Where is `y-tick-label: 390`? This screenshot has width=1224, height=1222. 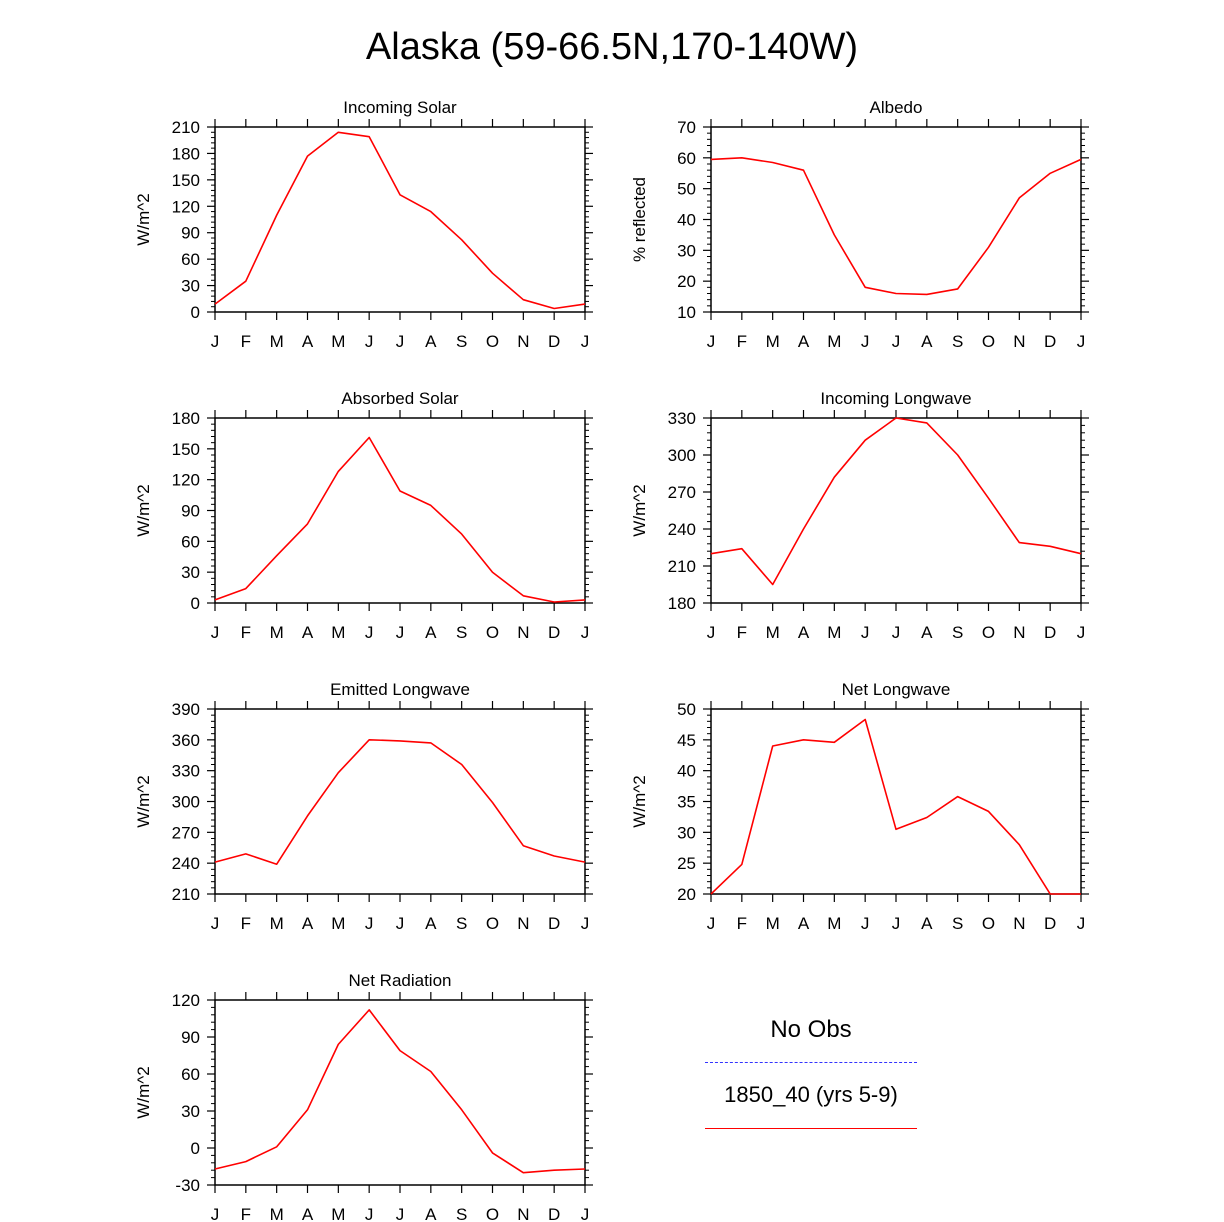
y-tick-label: 390 is located at coordinates (186, 709).